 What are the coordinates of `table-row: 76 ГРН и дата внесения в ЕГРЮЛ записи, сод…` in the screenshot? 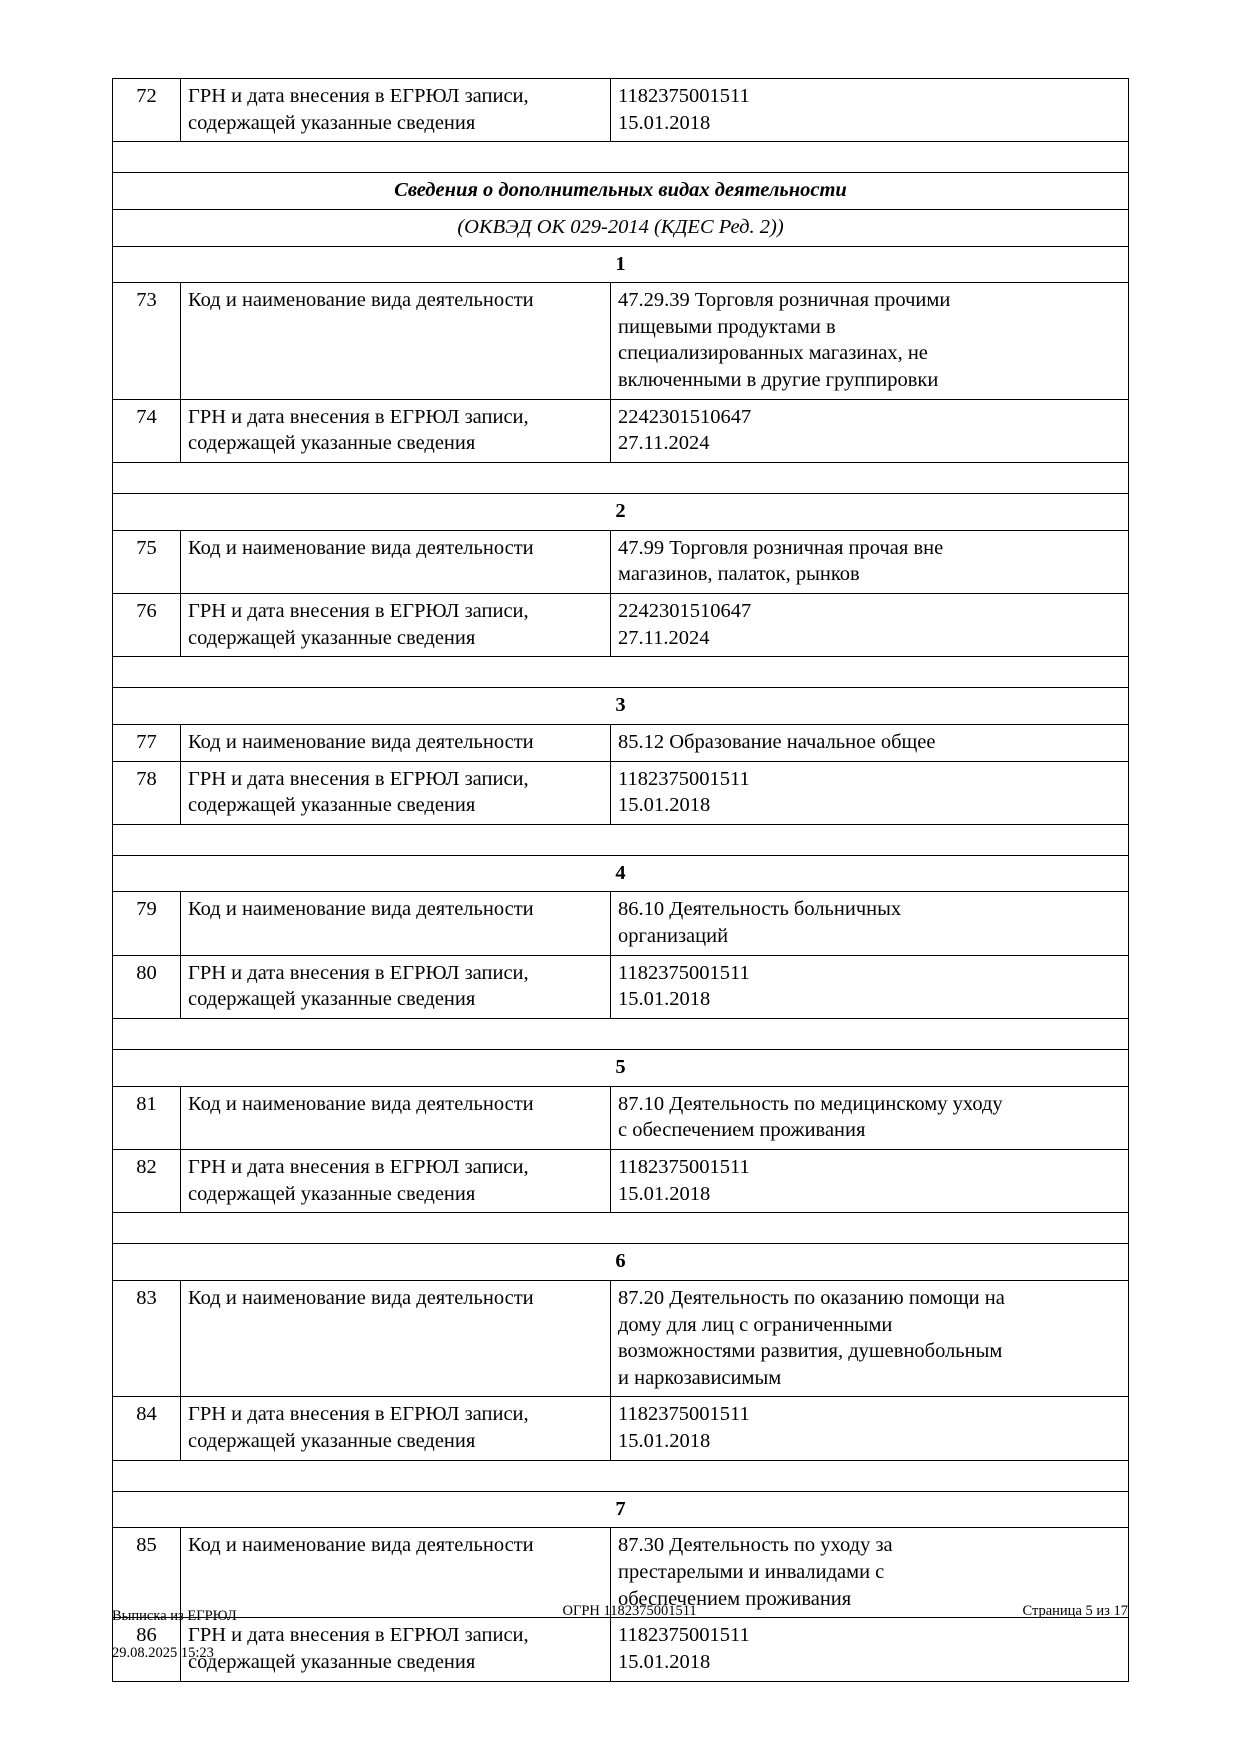 It's located at (620, 625).